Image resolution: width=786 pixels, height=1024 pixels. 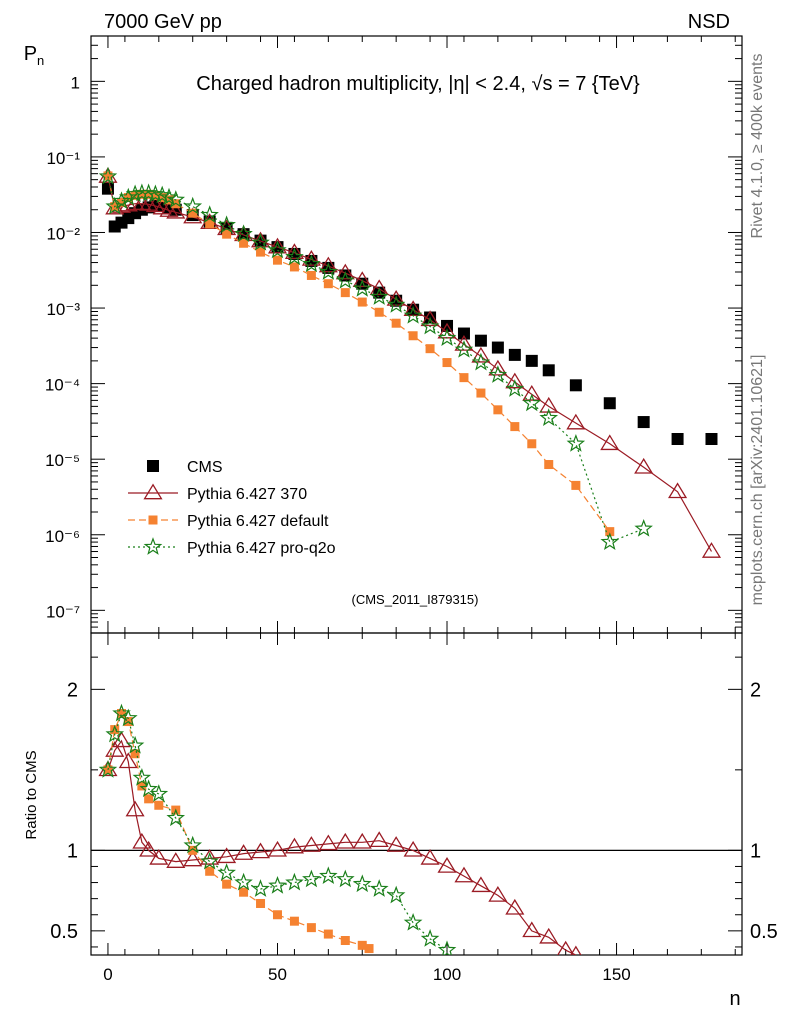 What do you see at coordinates (755, 851) in the screenshot?
I see `y-tick-label-ratio-right: 1` at bounding box center [755, 851].